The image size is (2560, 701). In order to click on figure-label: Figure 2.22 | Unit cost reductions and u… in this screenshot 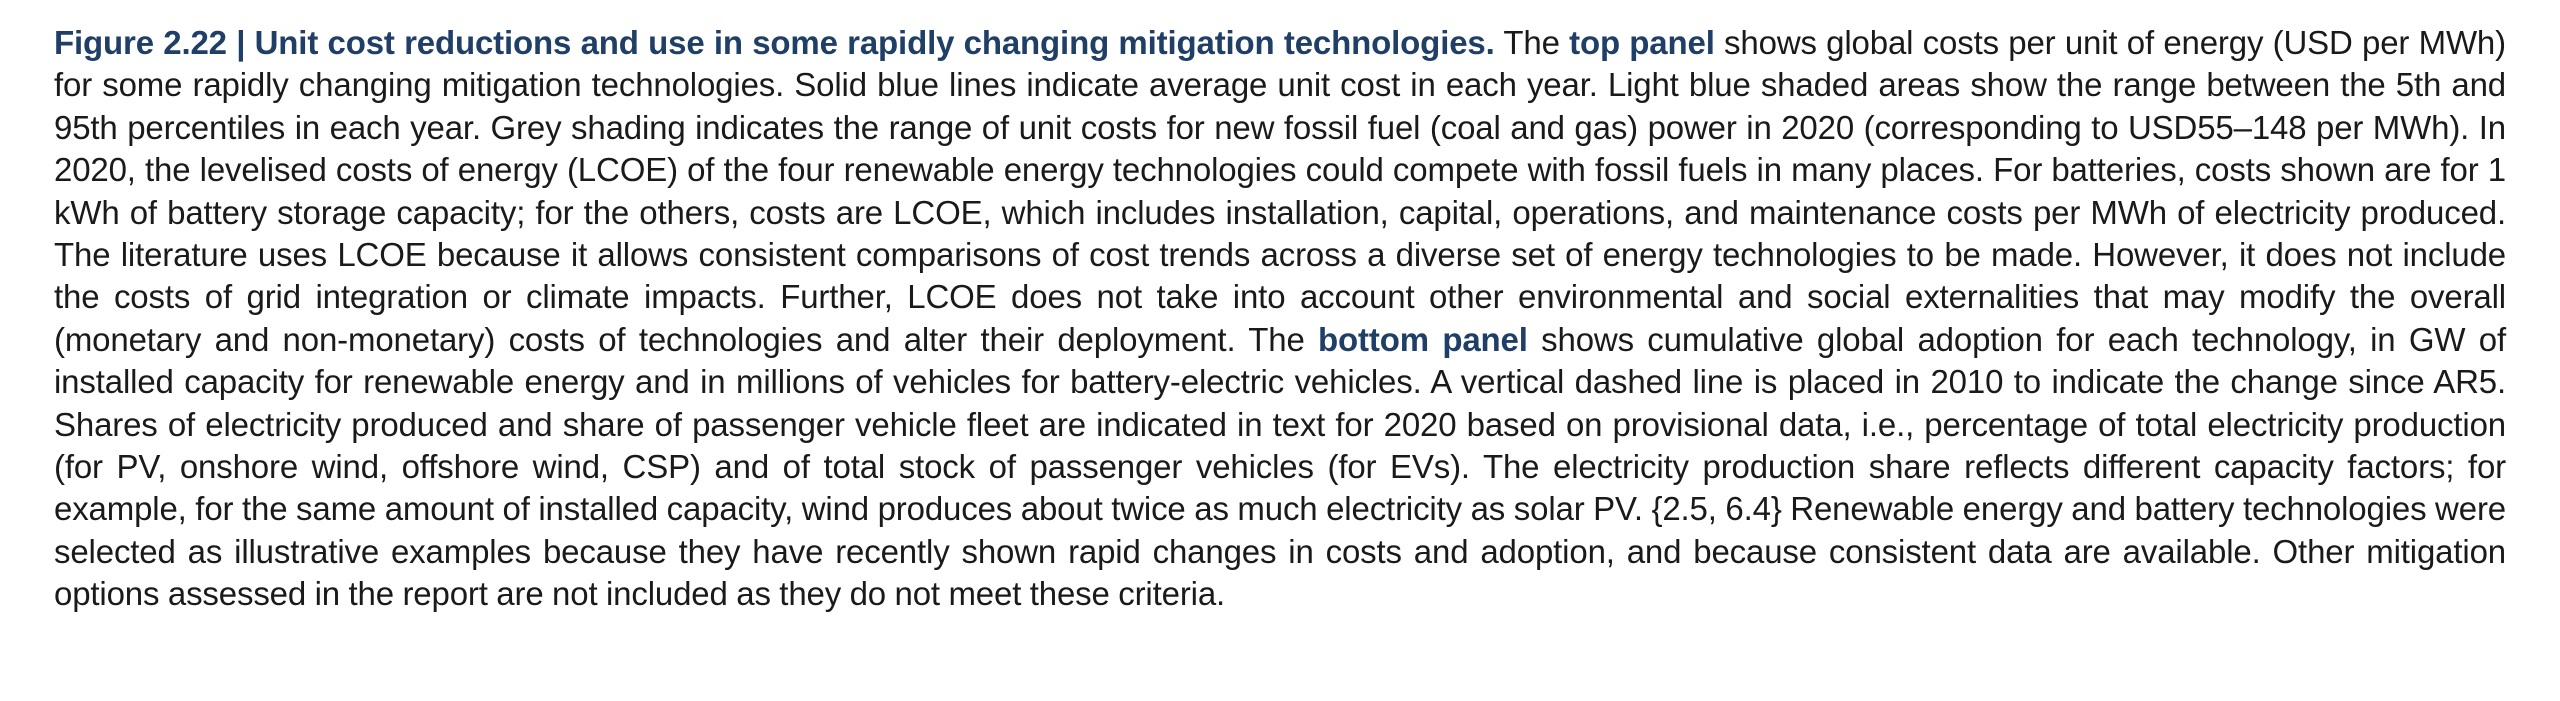, I will do `click(774, 42)`.